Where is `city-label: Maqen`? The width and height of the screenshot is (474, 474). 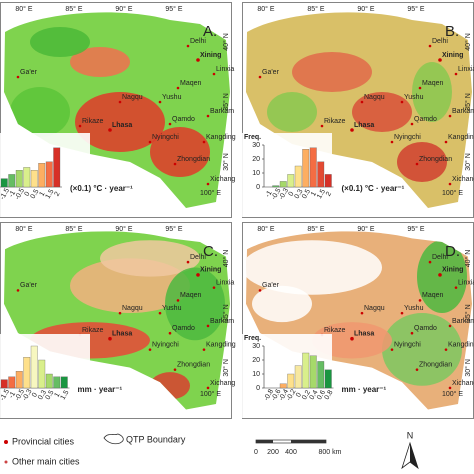 city-label: Maqen is located at coordinates (433, 295).